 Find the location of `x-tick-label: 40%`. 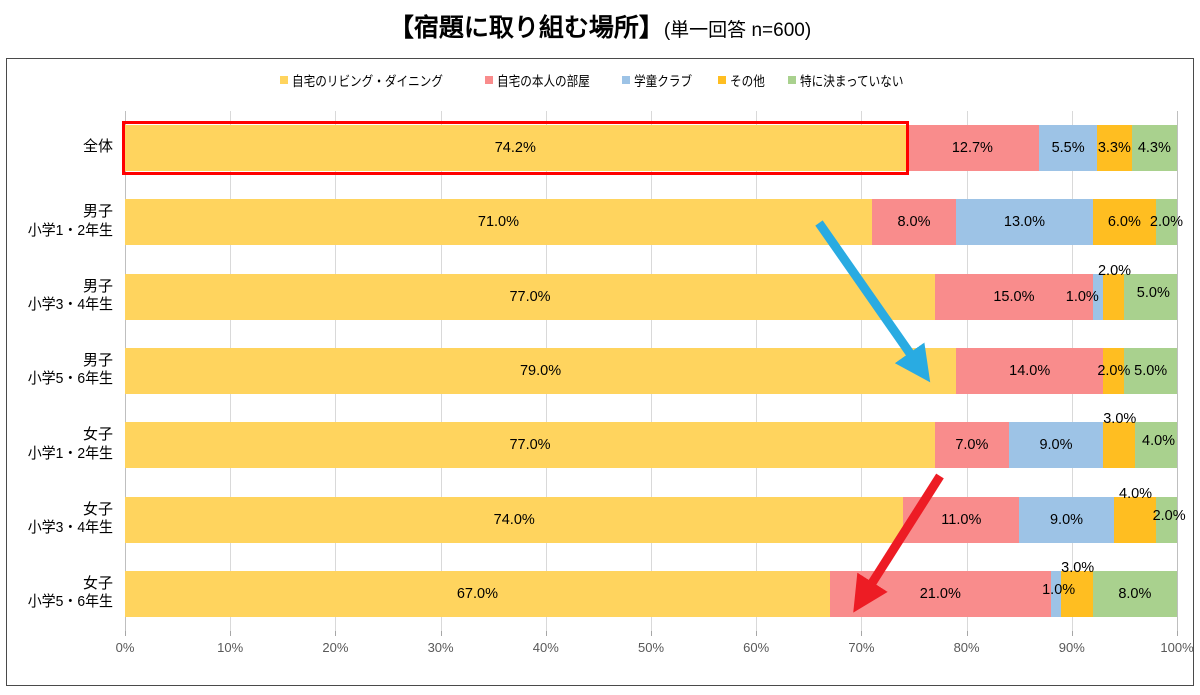

x-tick-label: 40% is located at coordinates (545, 647).